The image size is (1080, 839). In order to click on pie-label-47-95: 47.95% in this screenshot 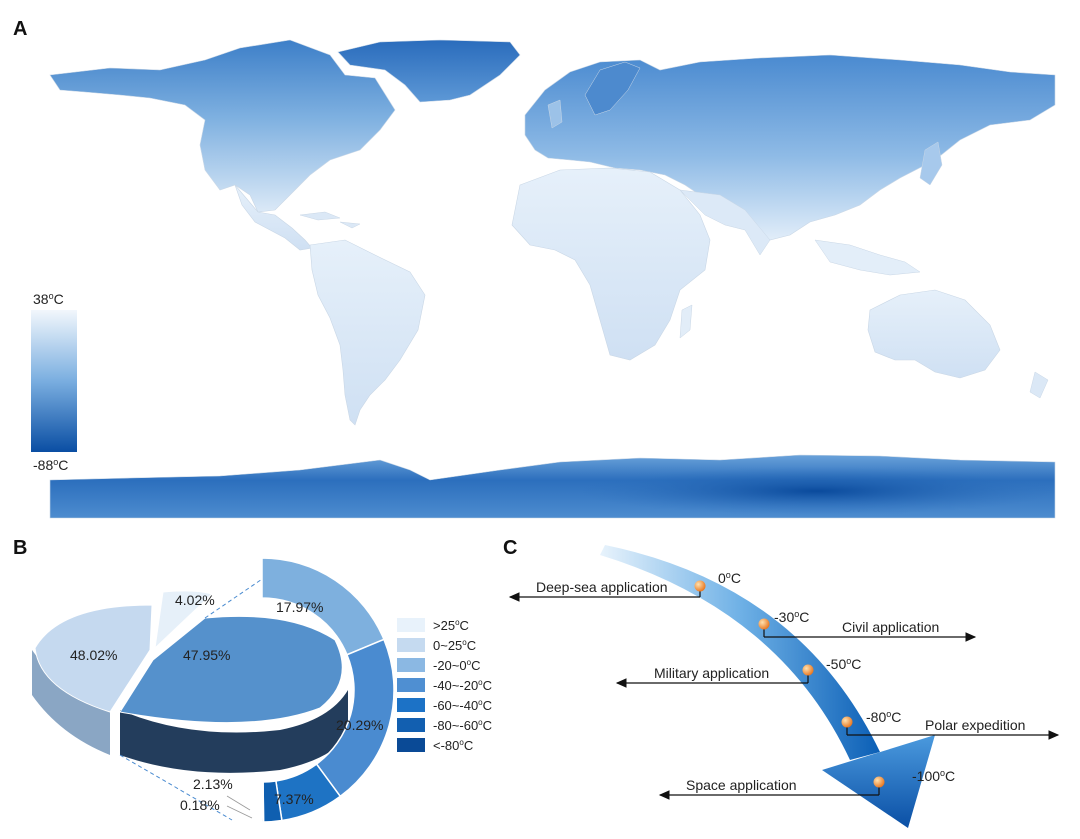, I will do `click(206, 655)`.